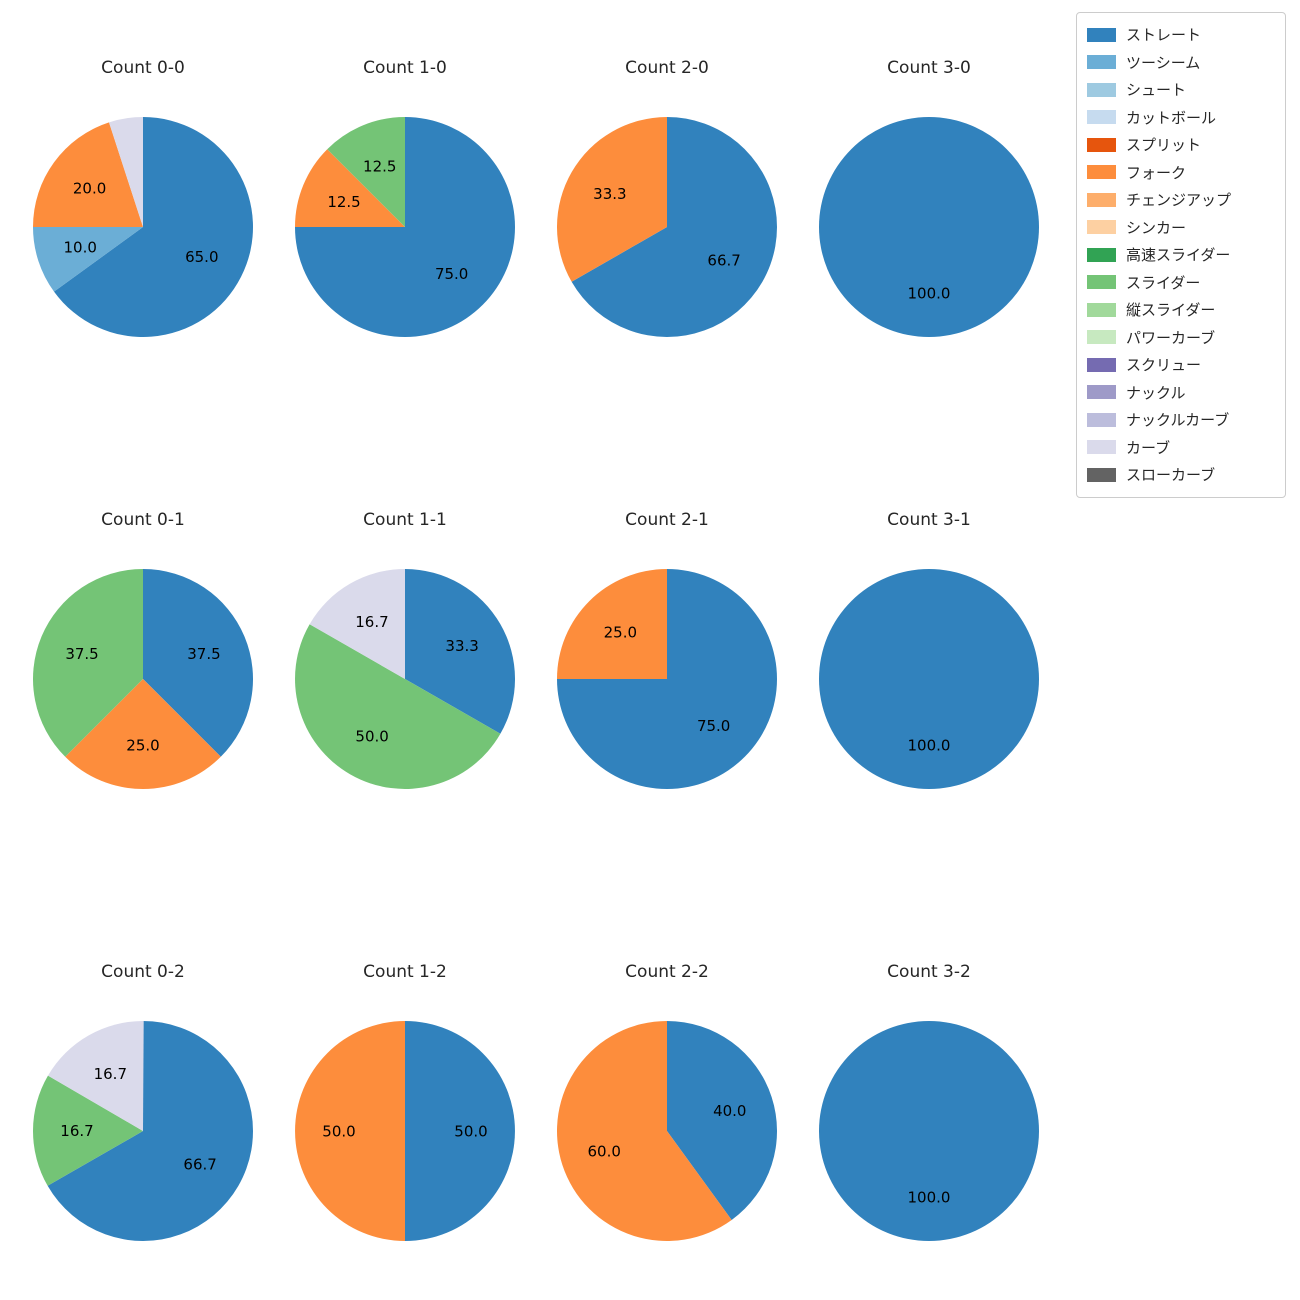  What do you see at coordinates (89, 188) in the screenshot?
I see `pie-pct-label: 20.0` at bounding box center [89, 188].